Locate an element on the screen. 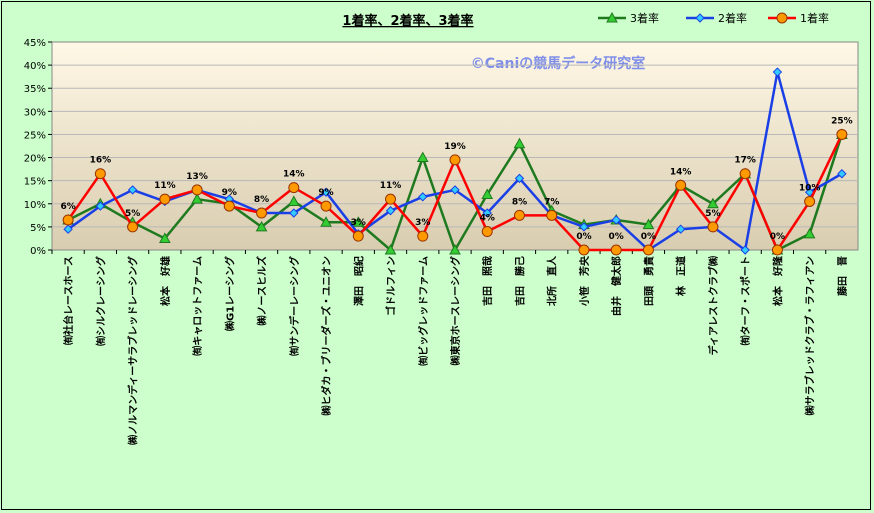 This screenshot has height=513, width=874. data-label: 6% is located at coordinates (67, 207).